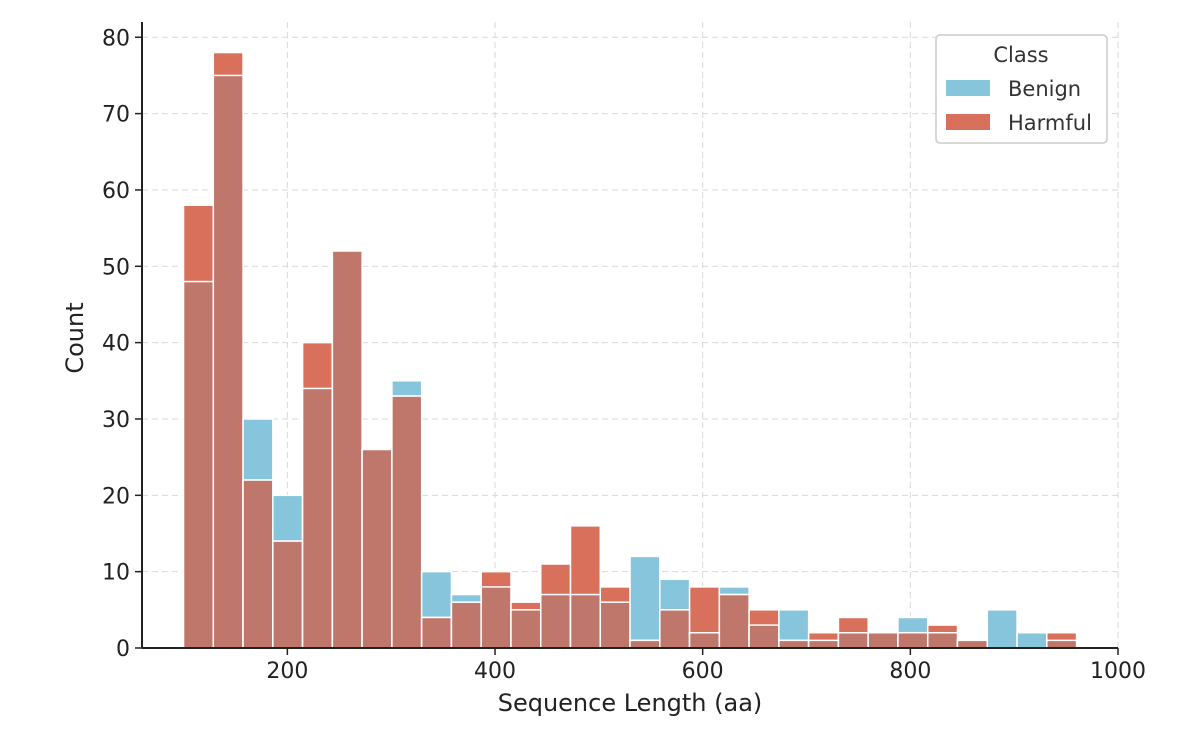 The height and width of the screenshot is (730, 1200). Describe the element at coordinates (116, 420) in the screenshot. I see `y-tick-label: 30` at that location.